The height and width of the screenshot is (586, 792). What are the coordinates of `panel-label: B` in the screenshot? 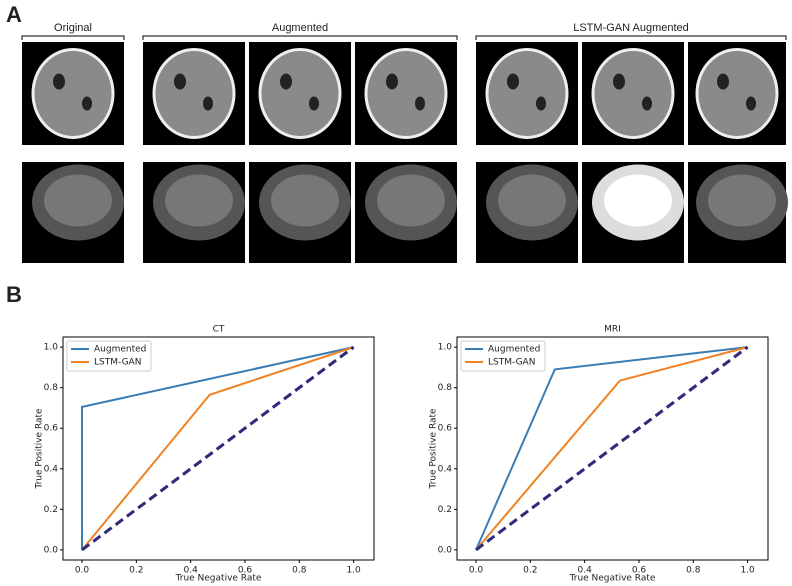 It's located at (14, 294).